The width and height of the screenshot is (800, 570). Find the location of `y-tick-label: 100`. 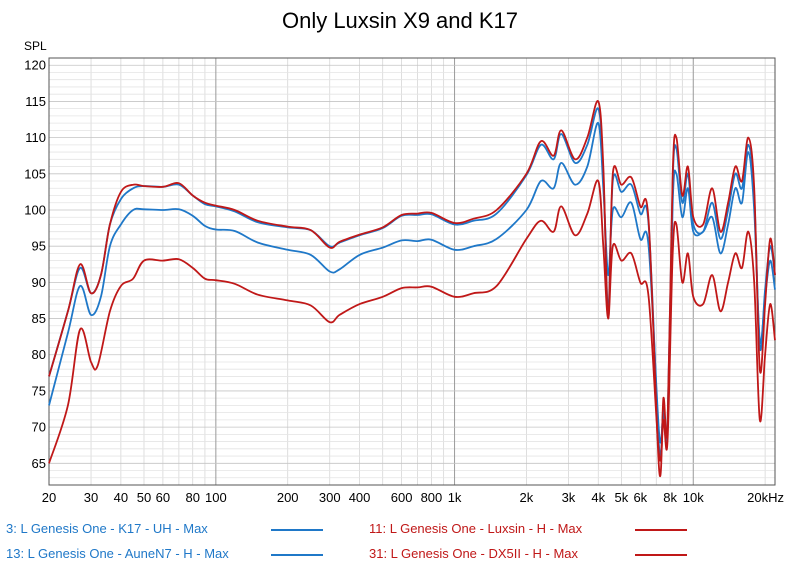

y-tick-label: 100 is located at coordinates (35, 209).